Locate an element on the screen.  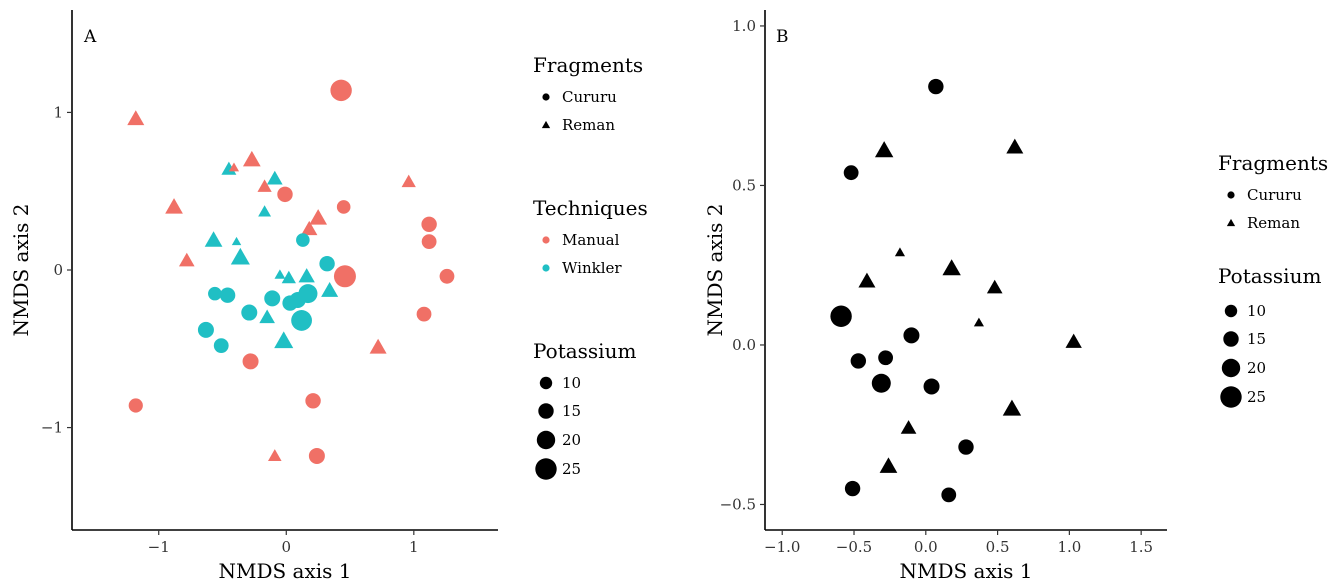
legend-B: Fragments Cururu Reman Potassium 10 15 20 25 is located at coordinates (1273, 279).